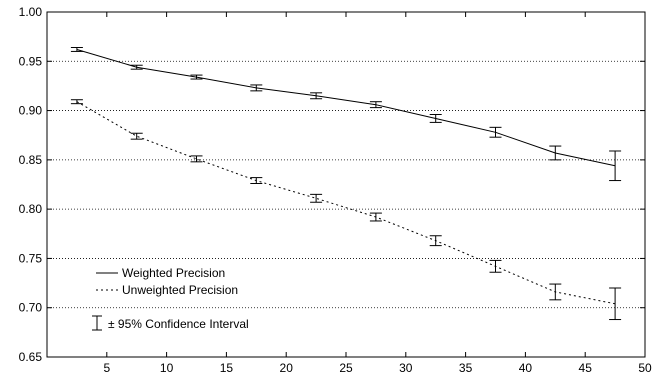 Image resolution: width=652 pixels, height=376 pixels. I want to click on y-tick-label: 0.80, so click(31, 209).